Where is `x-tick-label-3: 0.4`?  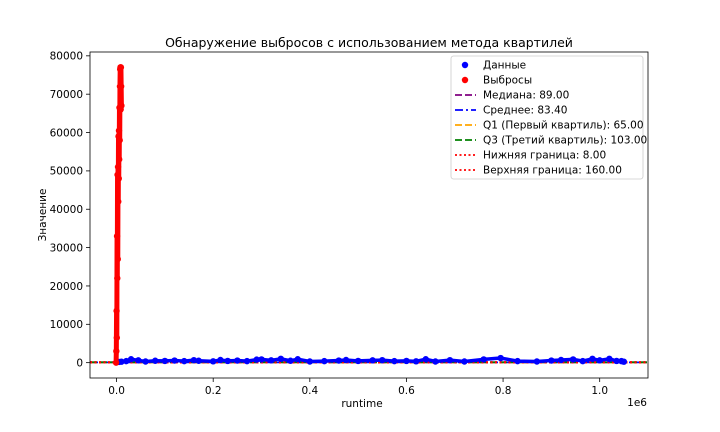 x-tick-label-3: 0.4 is located at coordinates (309, 391).